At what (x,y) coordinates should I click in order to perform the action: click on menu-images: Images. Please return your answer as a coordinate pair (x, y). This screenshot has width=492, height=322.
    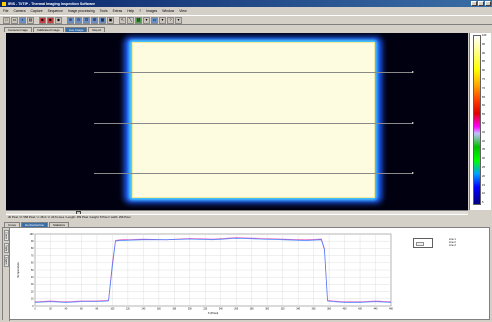
    Looking at the image, I should click on (152, 11).